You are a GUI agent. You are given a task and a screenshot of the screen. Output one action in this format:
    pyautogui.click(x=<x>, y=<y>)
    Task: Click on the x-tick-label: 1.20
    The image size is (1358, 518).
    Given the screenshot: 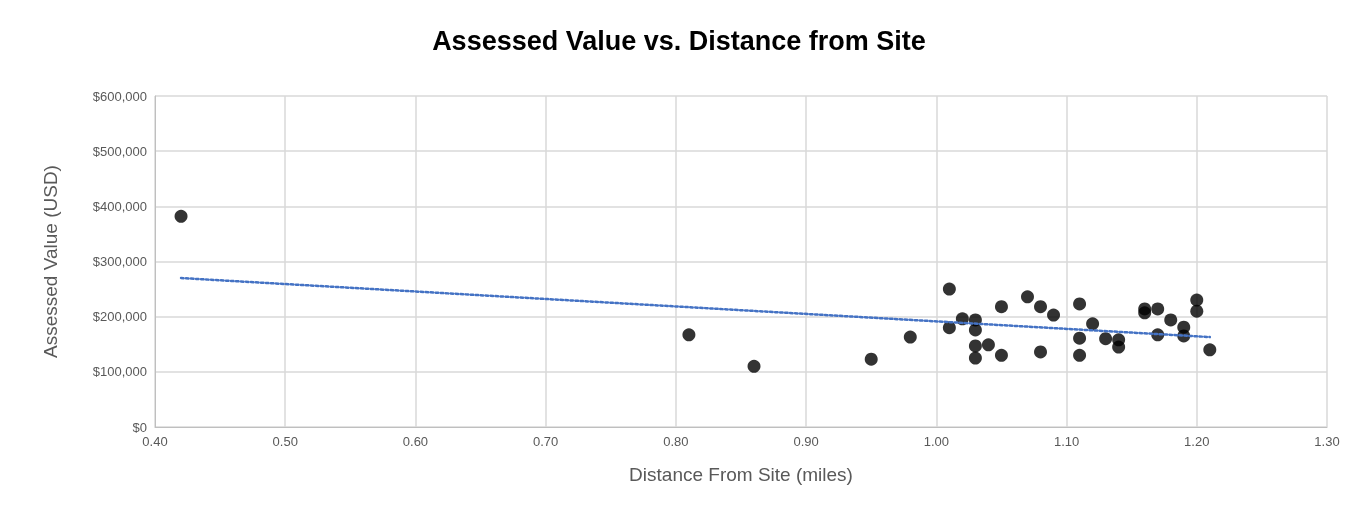 What is the action you would take?
    pyautogui.click(x=1197, y=441)
    